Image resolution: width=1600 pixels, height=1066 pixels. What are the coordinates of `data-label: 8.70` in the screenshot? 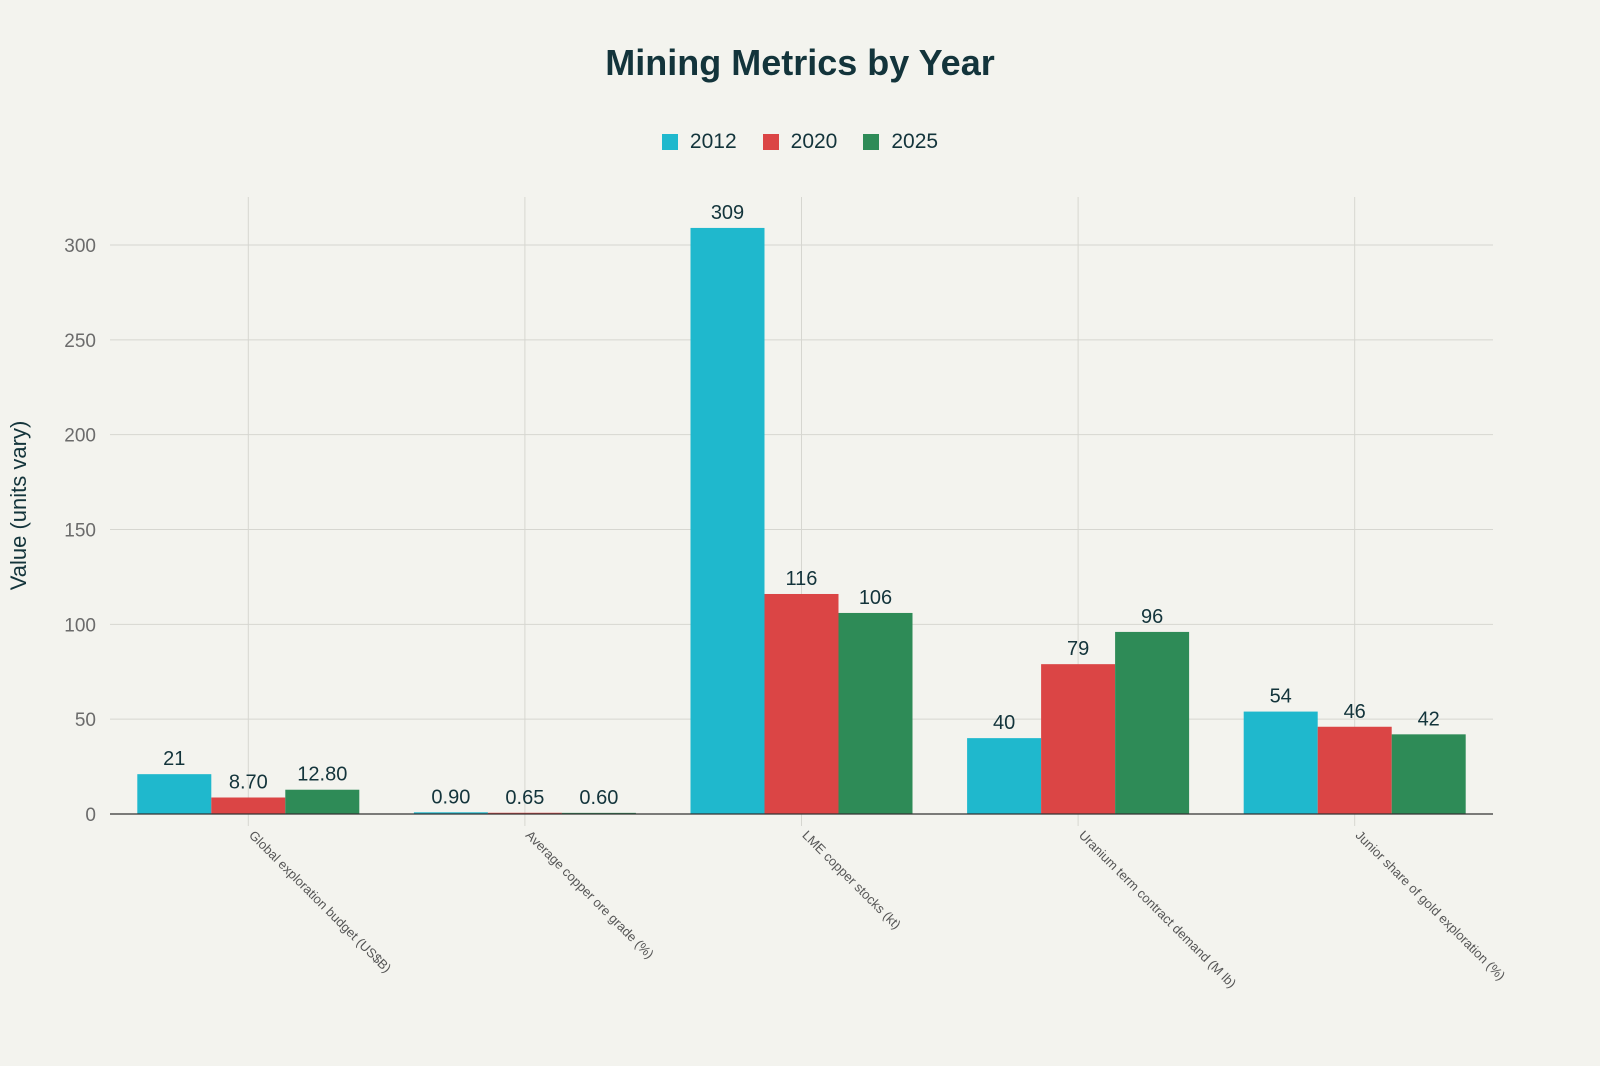 It's located at (248, 782).